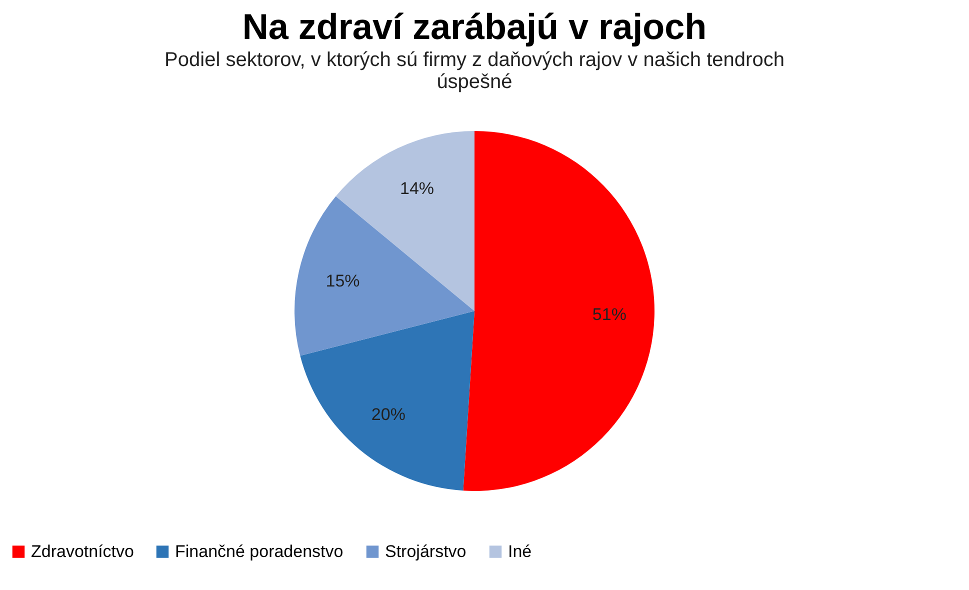  Describe the element at coordinates (609, 314) in the screenshot. I see `data-label: 51%` at that location.